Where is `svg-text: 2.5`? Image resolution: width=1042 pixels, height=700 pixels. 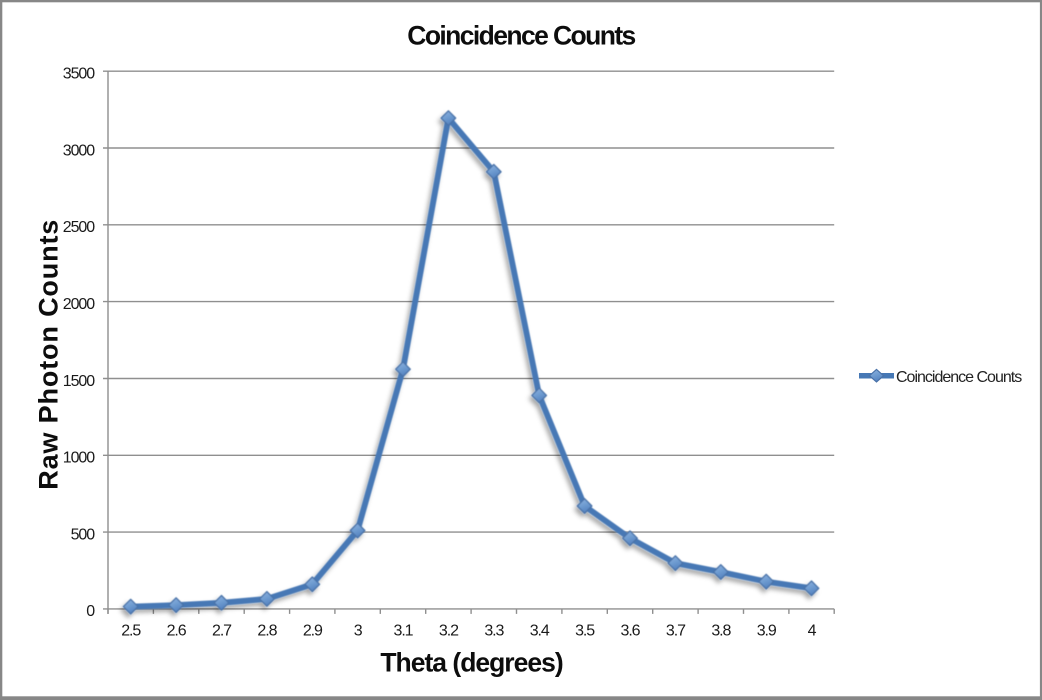 svg-text: 2.5 is located at coordinates (131, 631).